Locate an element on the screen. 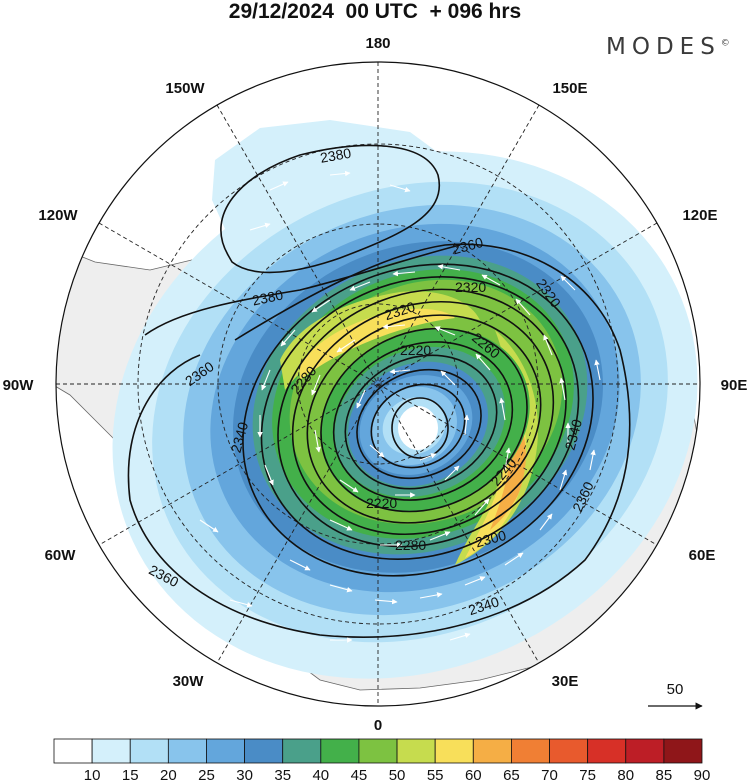  svg-text: 2360 is located at coordinates (468, 246).